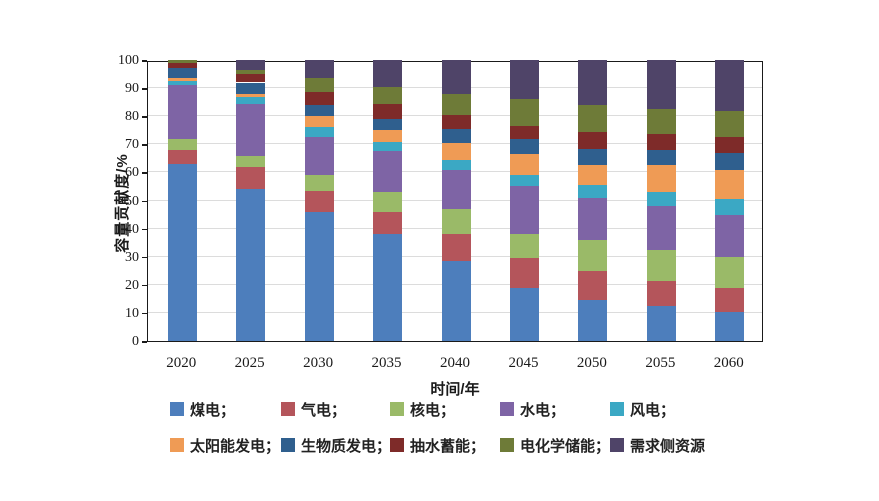 This screenshot has height=501, width=879. What do you see at coordinates (593, 175) in the screenshot?
I see `bar-segment-2050-太阳能发电` at bounding box center [593, 175].